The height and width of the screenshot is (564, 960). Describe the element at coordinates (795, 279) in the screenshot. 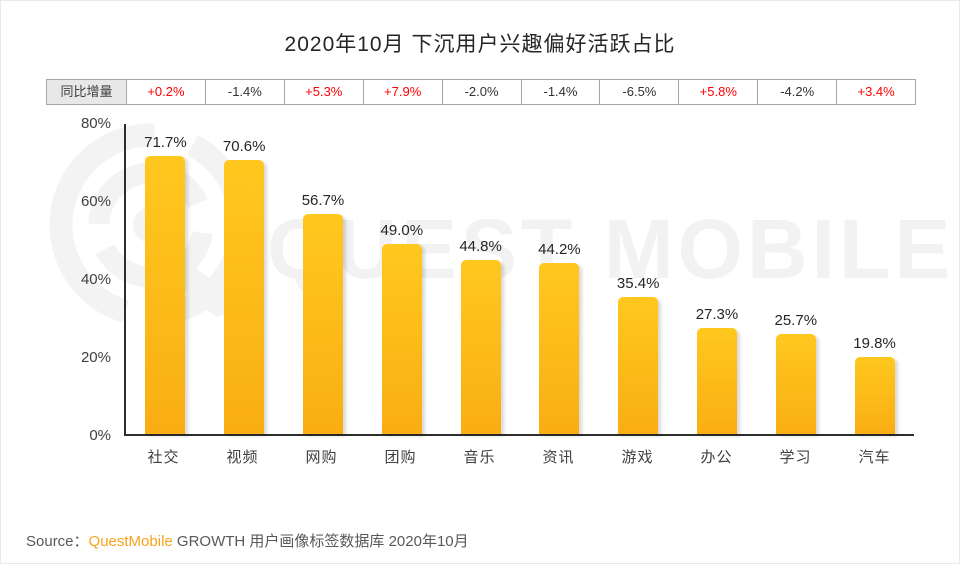

I see `bar-slot: 25.7%` at that location.